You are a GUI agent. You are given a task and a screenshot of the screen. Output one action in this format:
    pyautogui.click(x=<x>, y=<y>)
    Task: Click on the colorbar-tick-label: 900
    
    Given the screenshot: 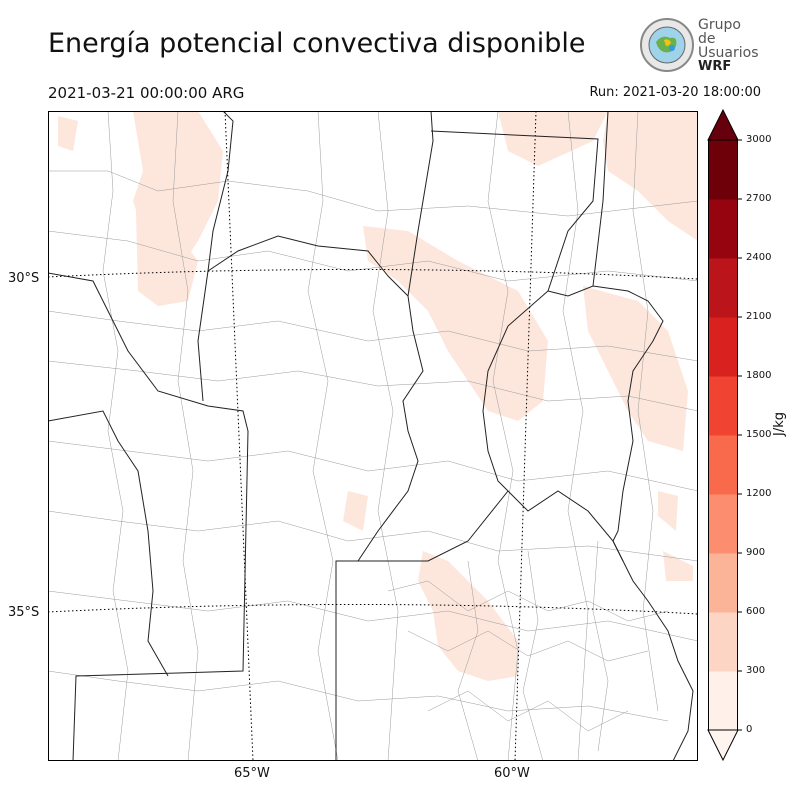 What is the action you would take?
    pyautogui.click(x=756, y=552)
    